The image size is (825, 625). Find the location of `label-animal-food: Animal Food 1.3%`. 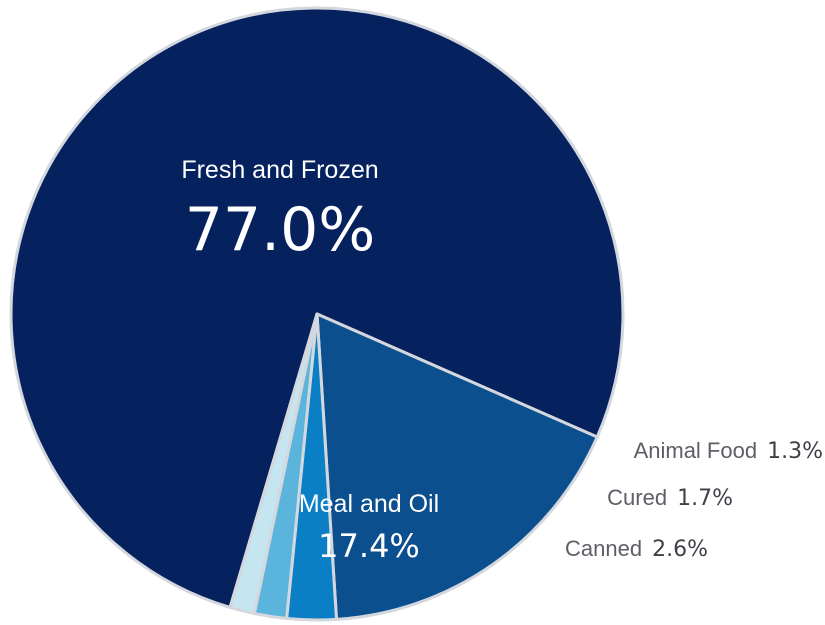

label-animal-food: Animal Food 1.3% is located at coordinates (728, 451).